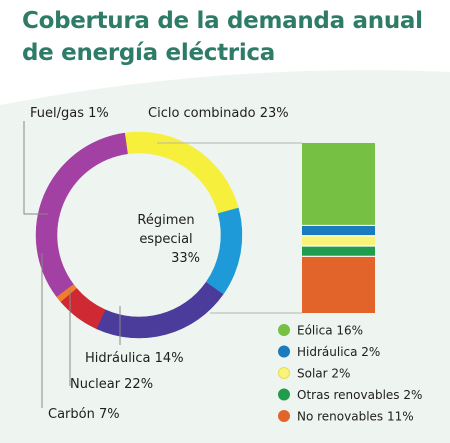  What do you see at coordinates (148, 53) in the screenshot?
I see `chart-title-line-2: de energía eléctrica` at bounding box center [148, 53].